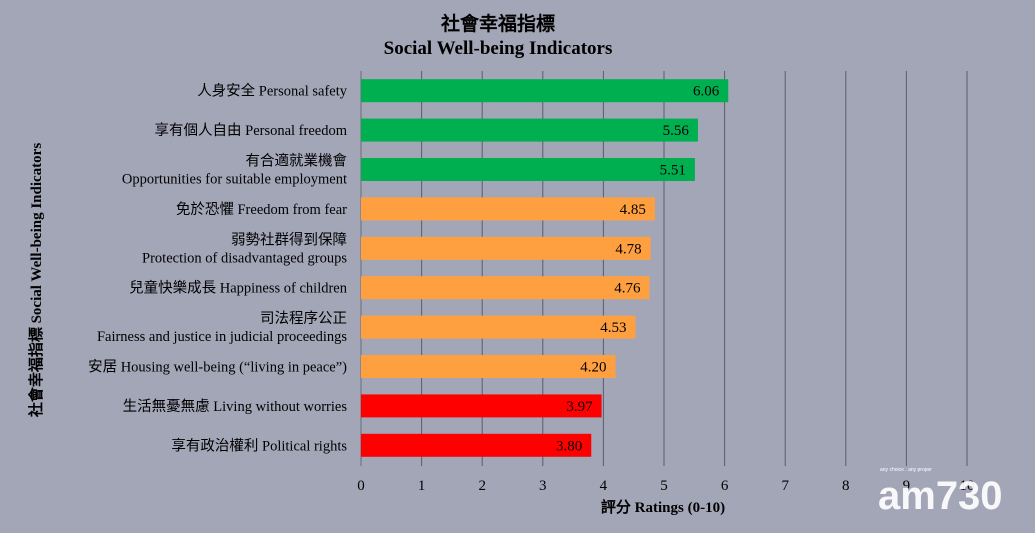  I want to click on x-tick-label: 2, so click(482, 486).